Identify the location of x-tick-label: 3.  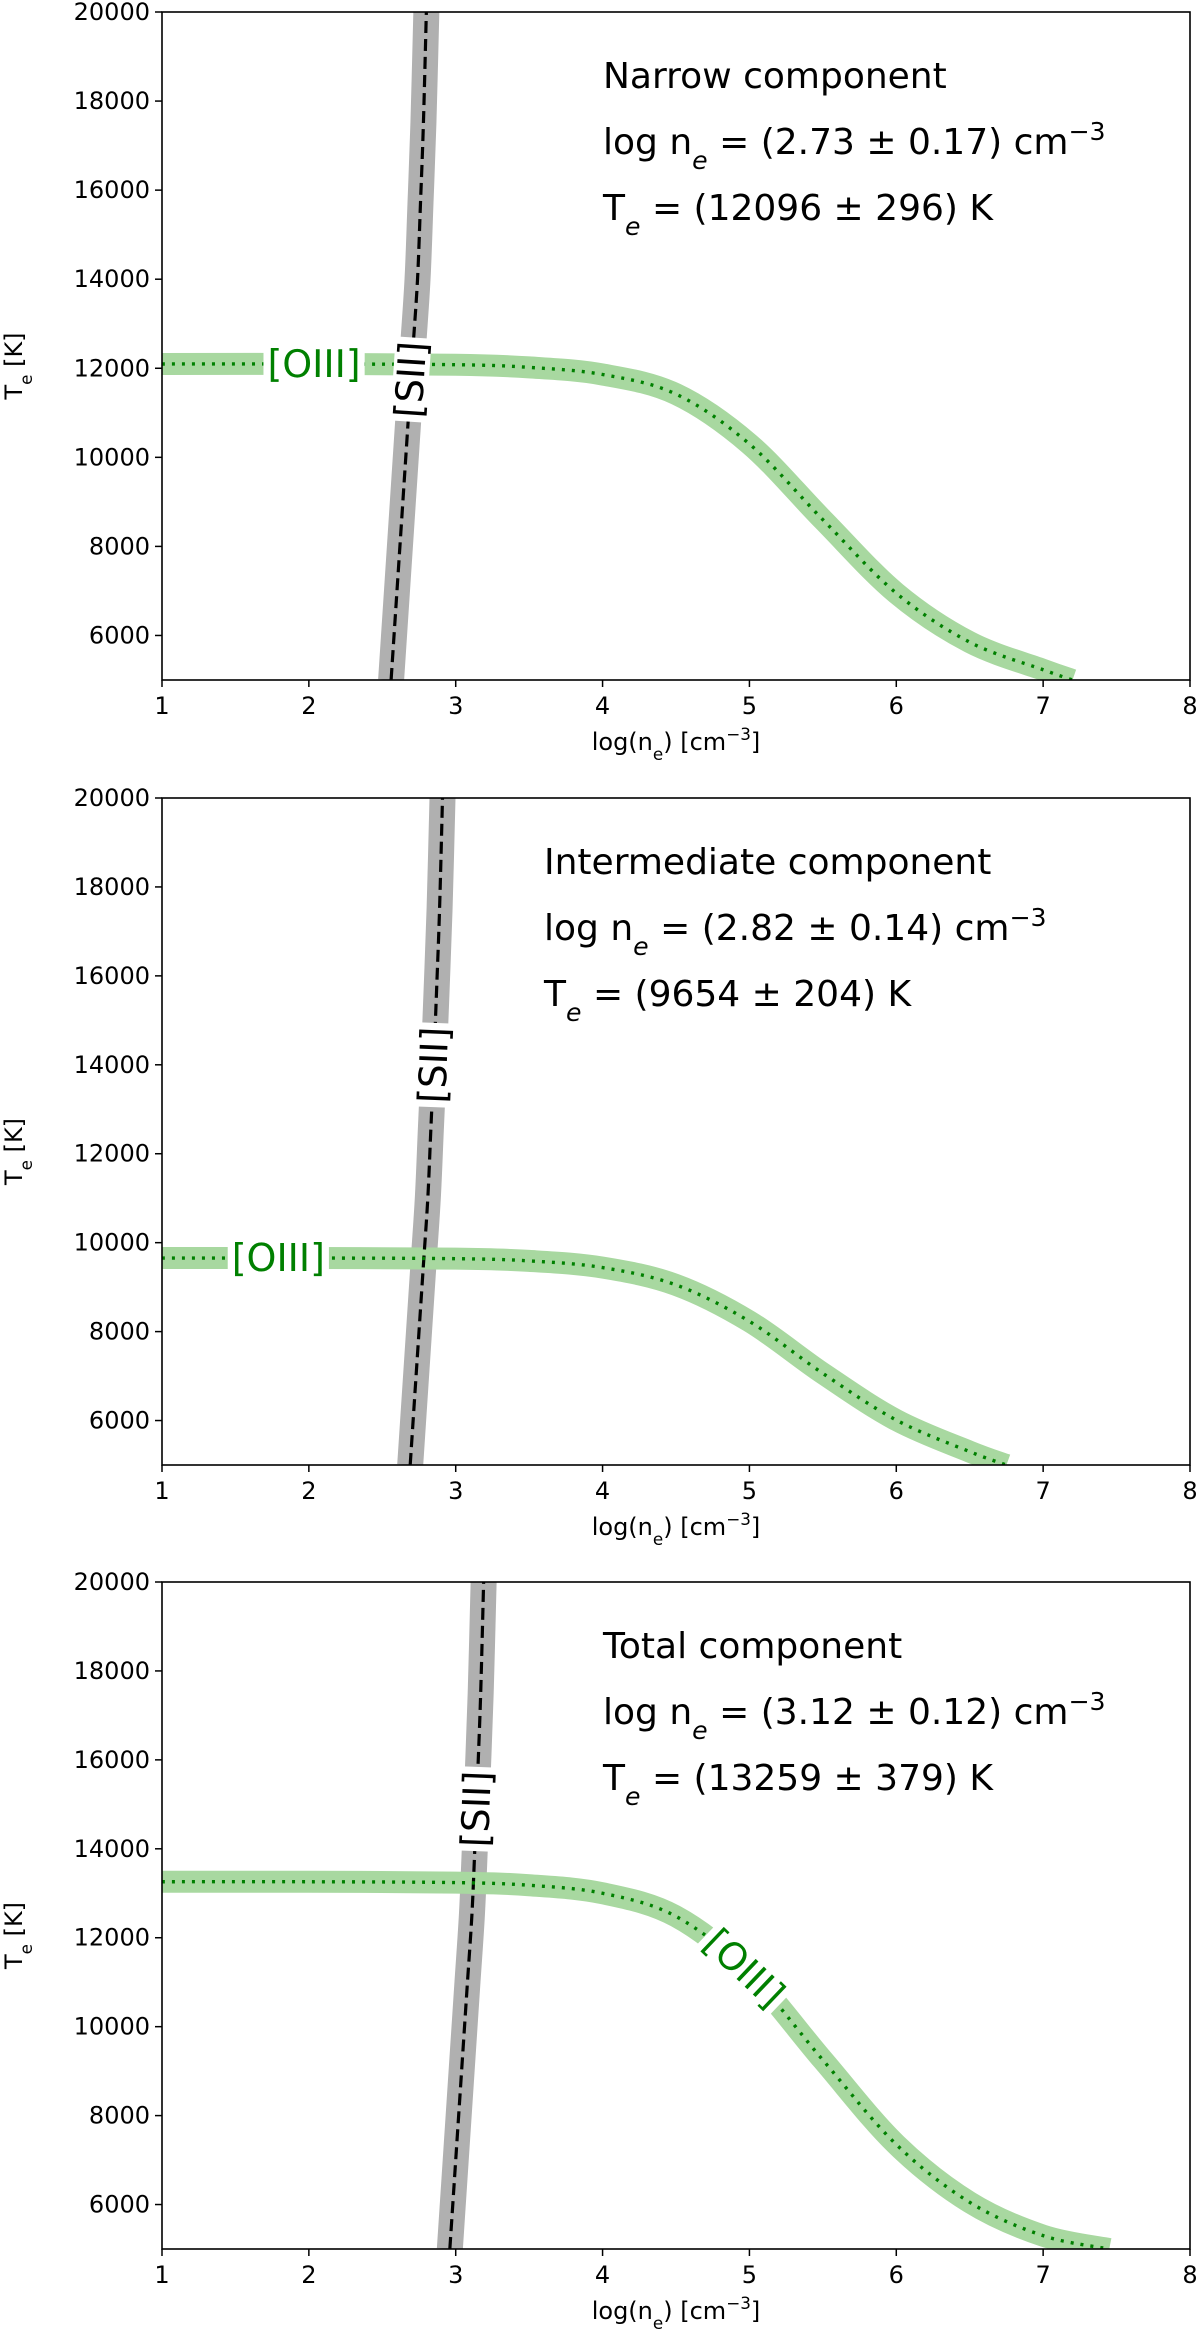
(455, 706).